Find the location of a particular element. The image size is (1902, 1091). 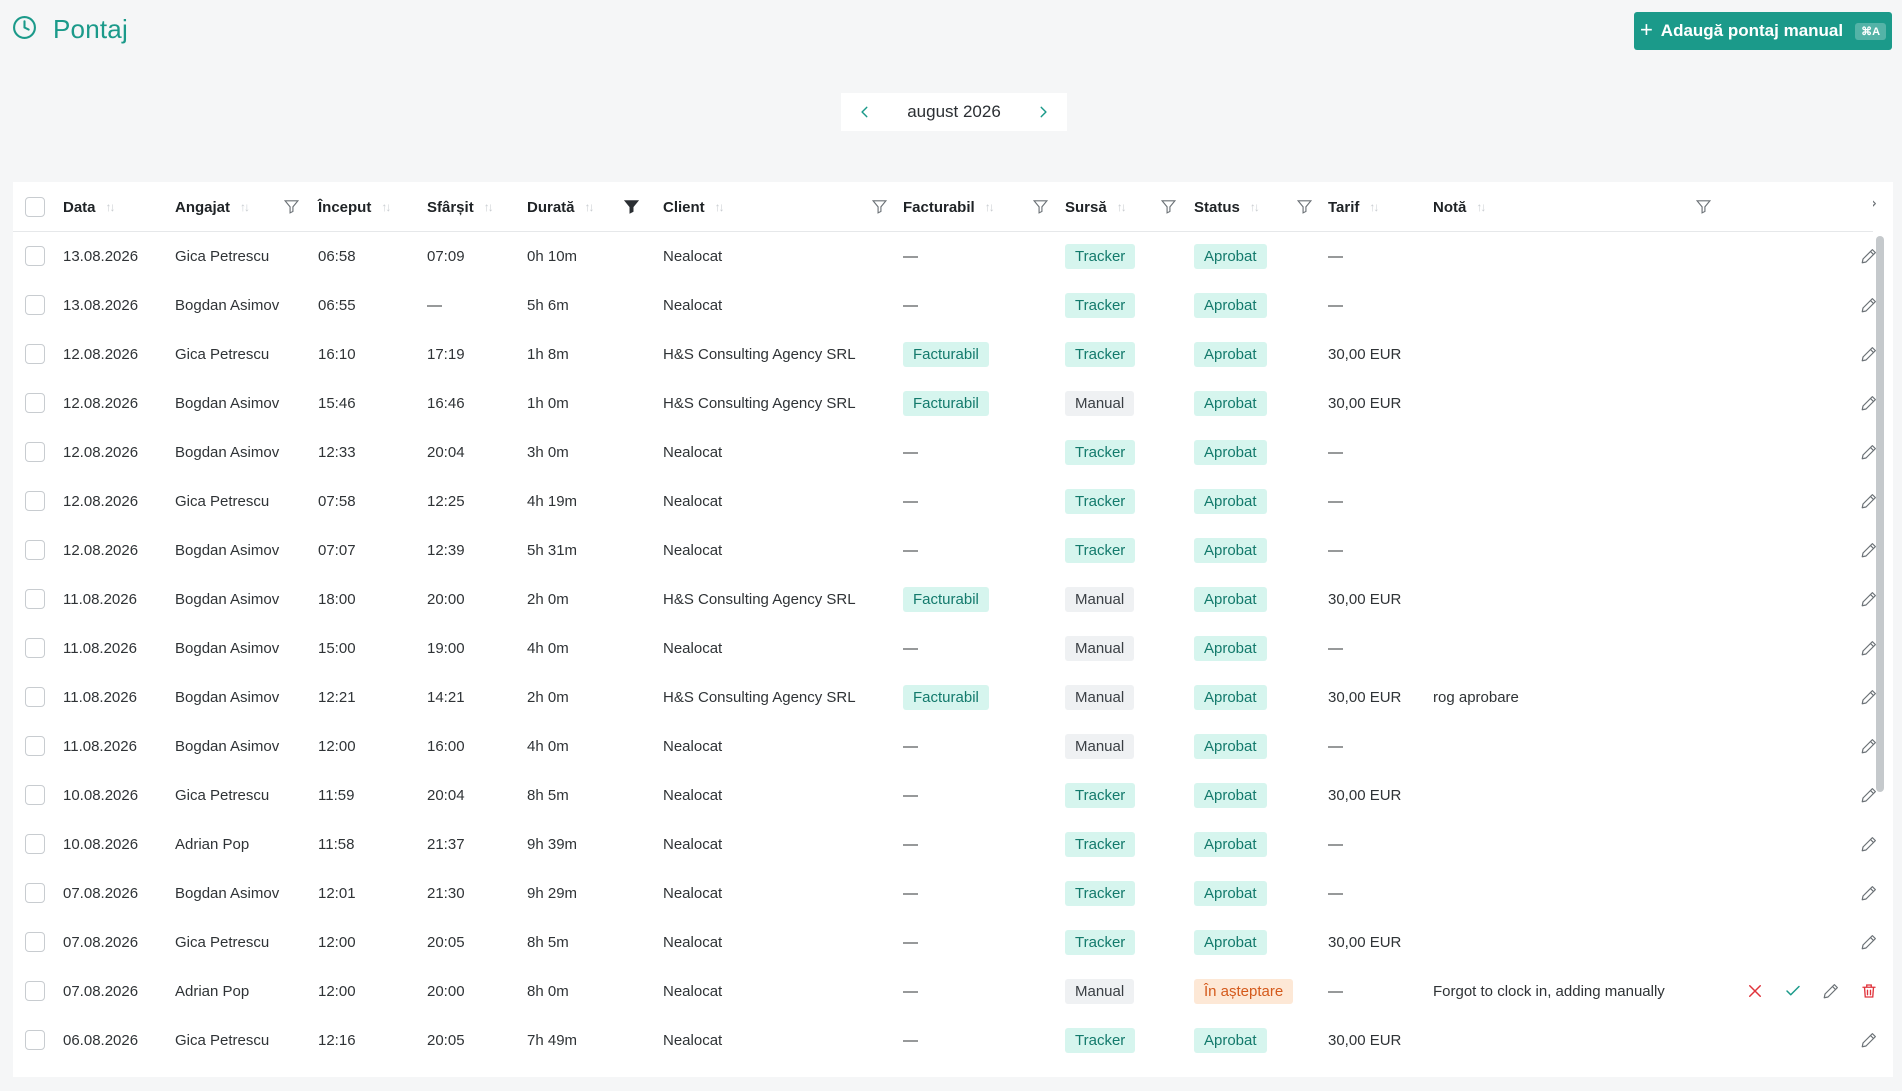

col-header-sfarsit: Sfârșit ↑↓ is located at coordinates (460, 207).